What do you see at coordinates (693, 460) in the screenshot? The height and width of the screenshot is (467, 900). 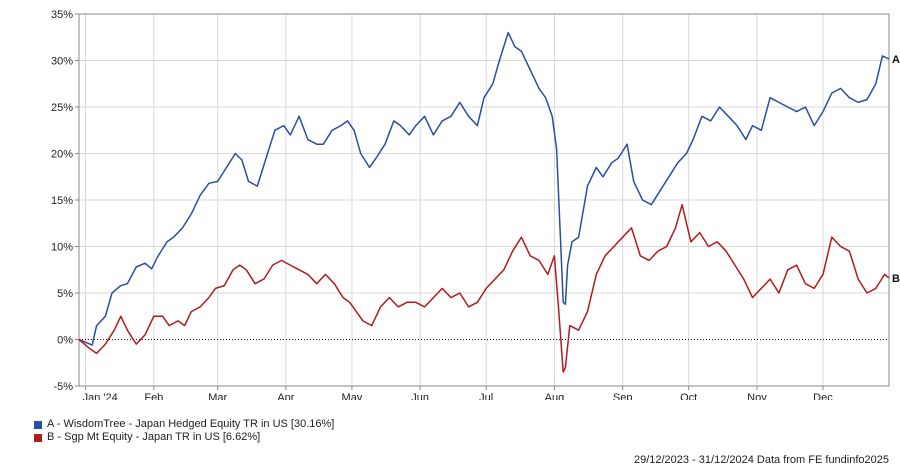 I see `footer-date-range: 29/12/2023 - 31/12/2024` at bounding box center [693, 460].